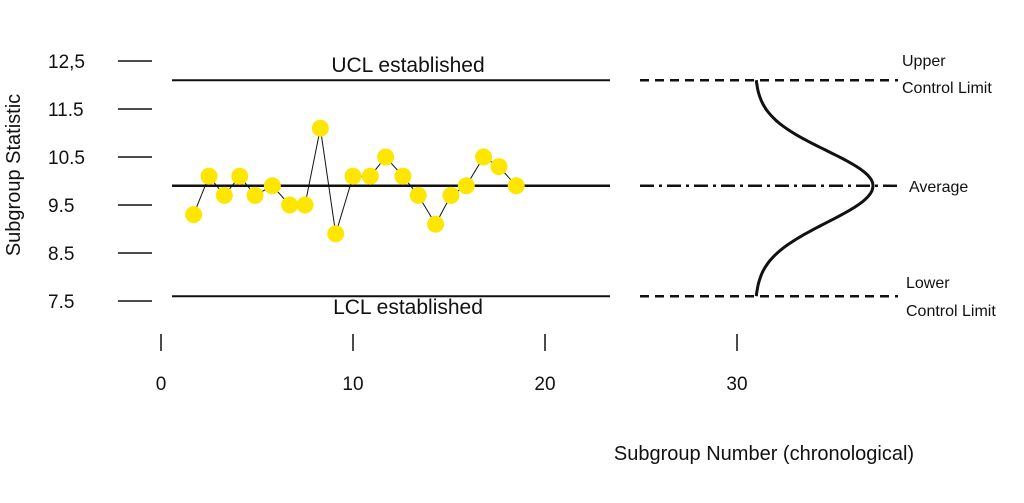  Describe the element at coordinates (452, 384) in the screenshot. I see `x-tick-labels: 0 10 20 30` at that location.